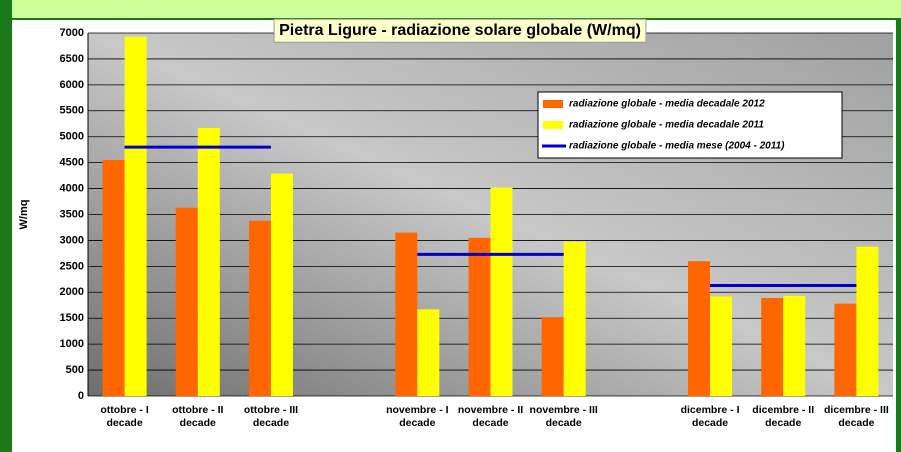 This screenshot has height=452, width=901. What do you see at coordinates (450, 9) in the screenshot?
I see `top-strip` at bounding box center [450, 9].